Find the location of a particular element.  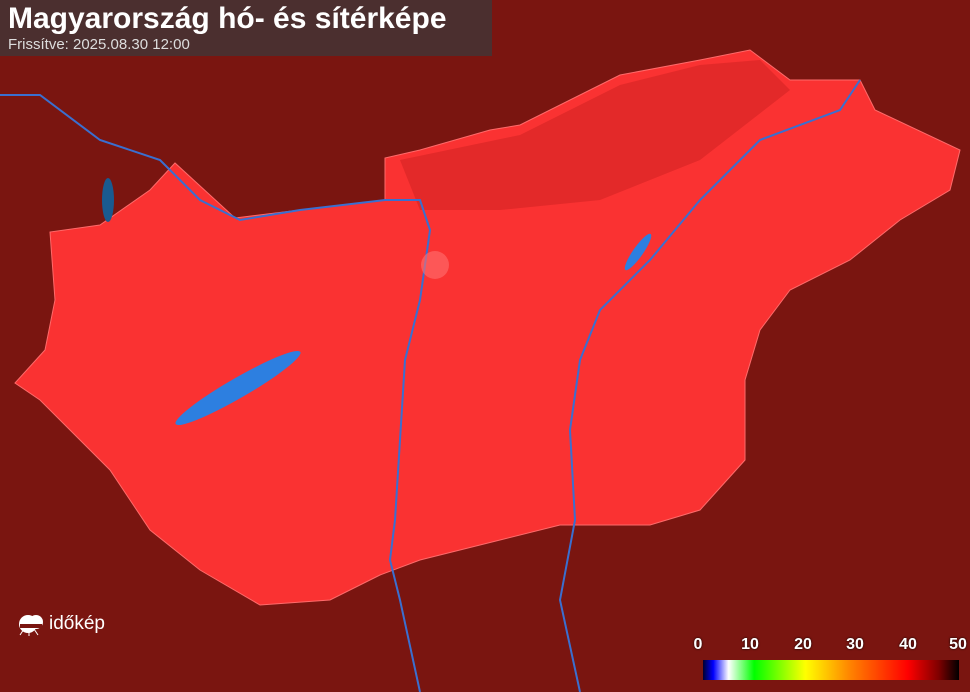

lake-neusiedl is located at coordinates (108, 200).